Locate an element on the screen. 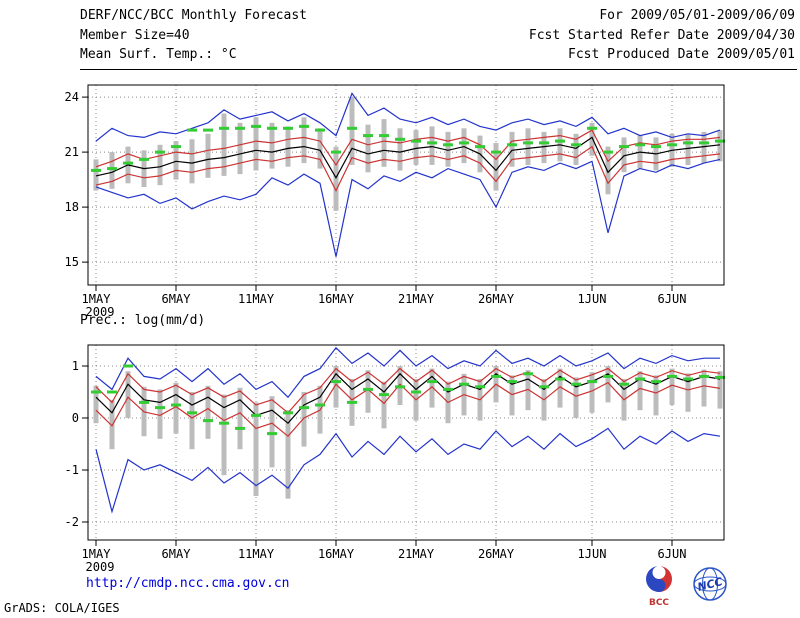 Image resolution: width=800 pixels, height=618 pixels. temp-panel-label: Mean Surf. Temp.: °C is located at coordinates (158, 54).